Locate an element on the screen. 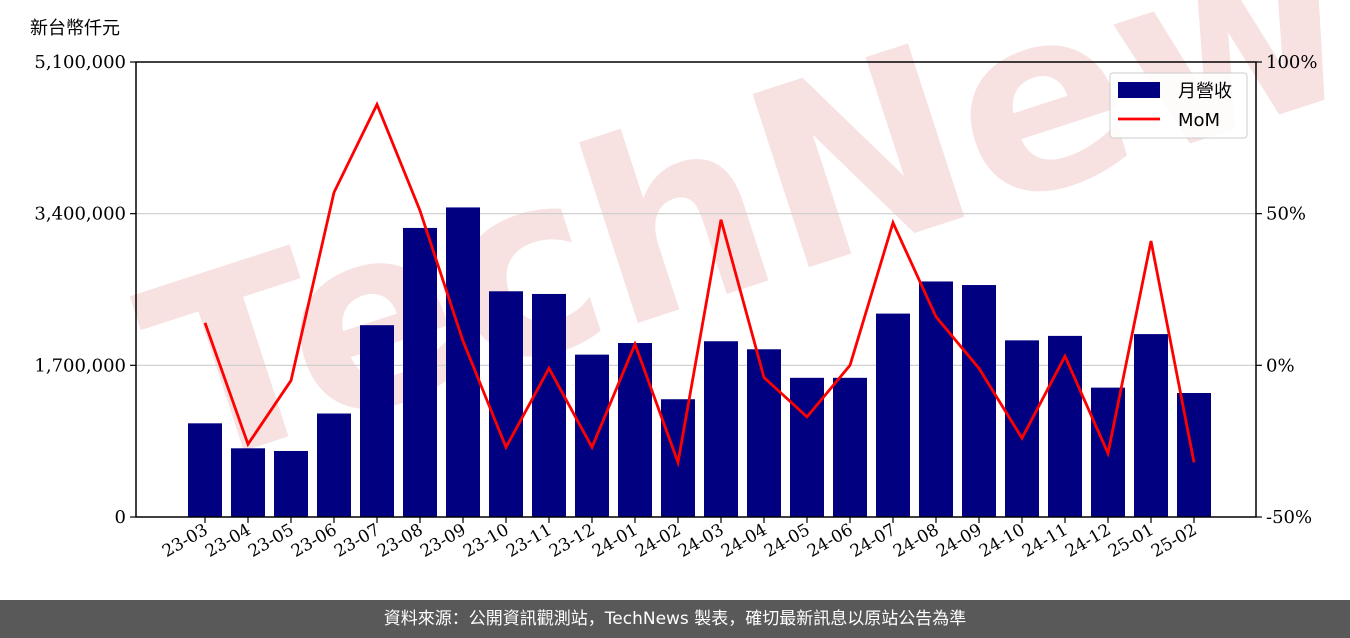 This screenshot has width=1350, height=638. right-tick-label: 0% is located at coordinates (1280, 365).